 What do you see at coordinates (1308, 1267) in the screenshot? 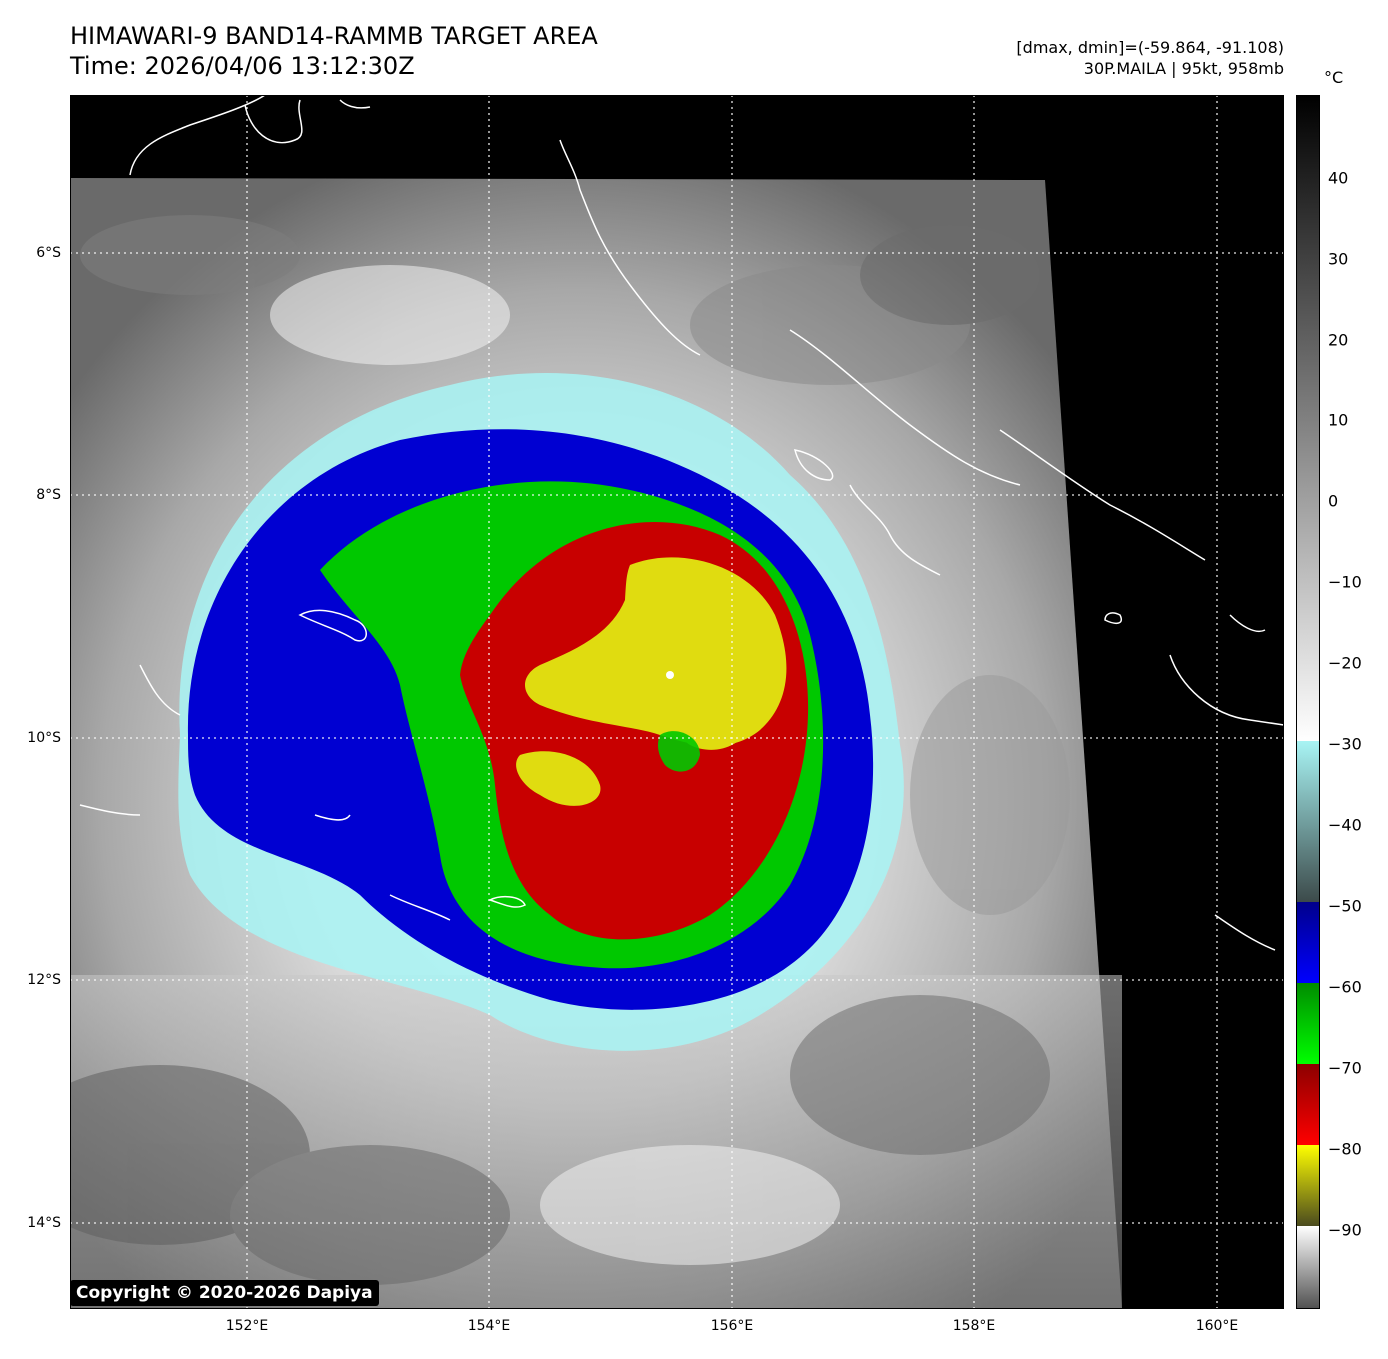
I see `colorbar-segment-white` at bounding box center [1308, 1267].